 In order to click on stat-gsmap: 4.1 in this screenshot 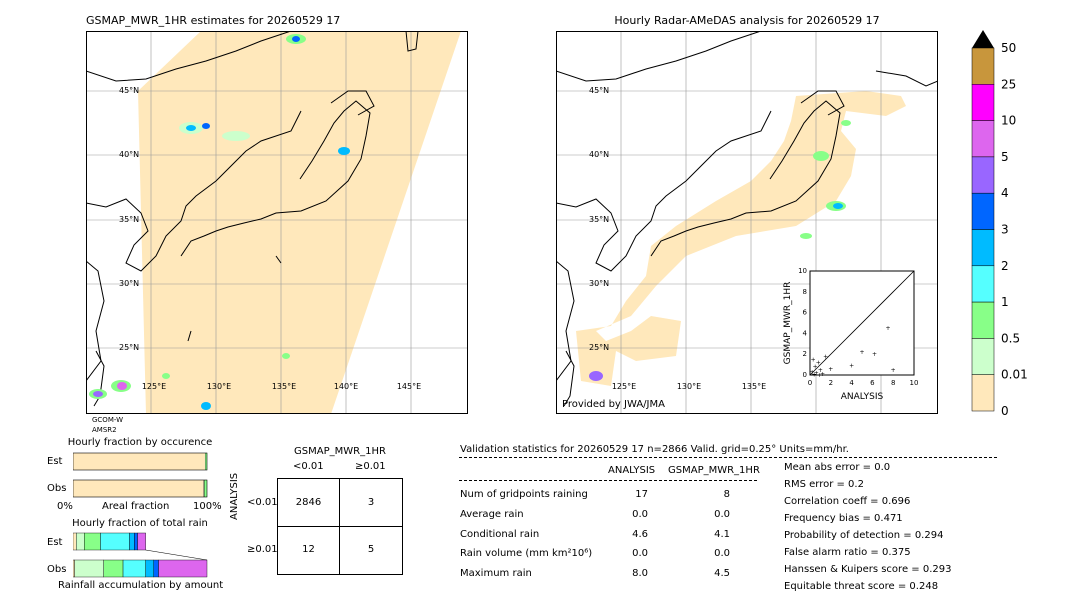, I will do `click(722, 534)`.